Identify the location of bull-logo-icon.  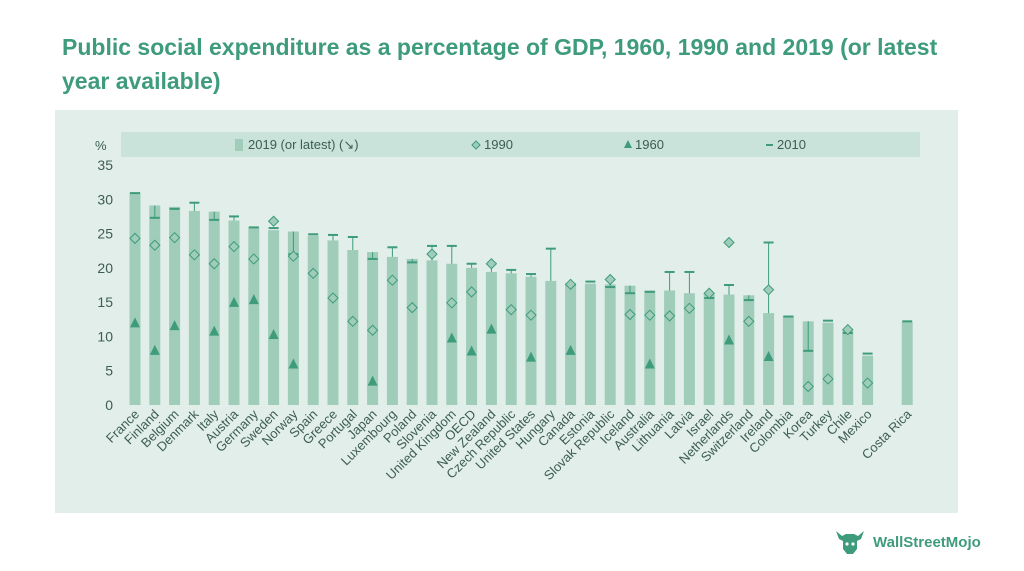
(850, 542).